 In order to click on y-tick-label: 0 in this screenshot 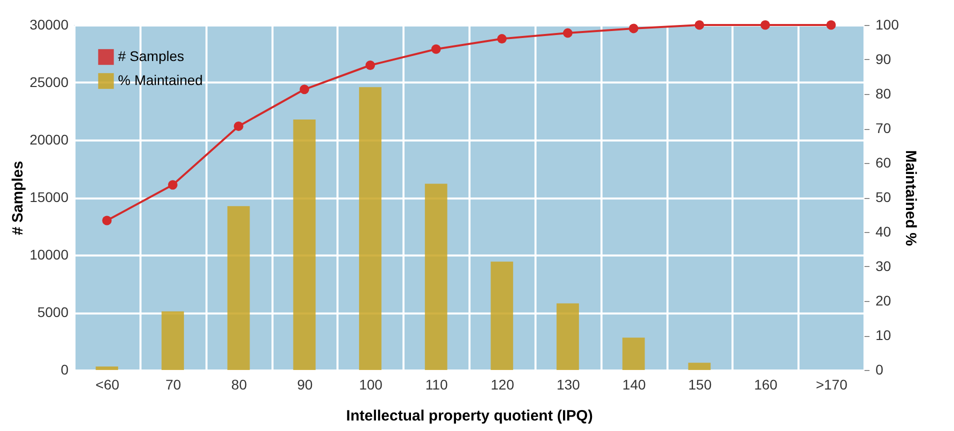, I will do `click(64, 370)`.